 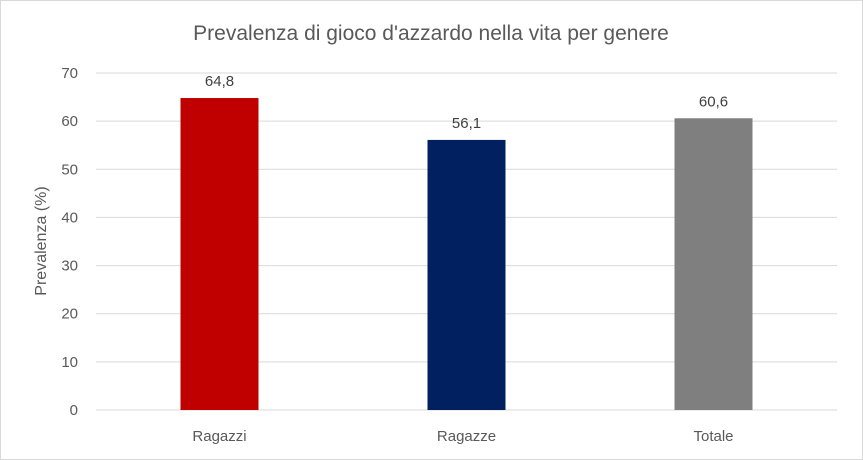 I want to click on data-label: 56,1, so click(x=466, y=123).